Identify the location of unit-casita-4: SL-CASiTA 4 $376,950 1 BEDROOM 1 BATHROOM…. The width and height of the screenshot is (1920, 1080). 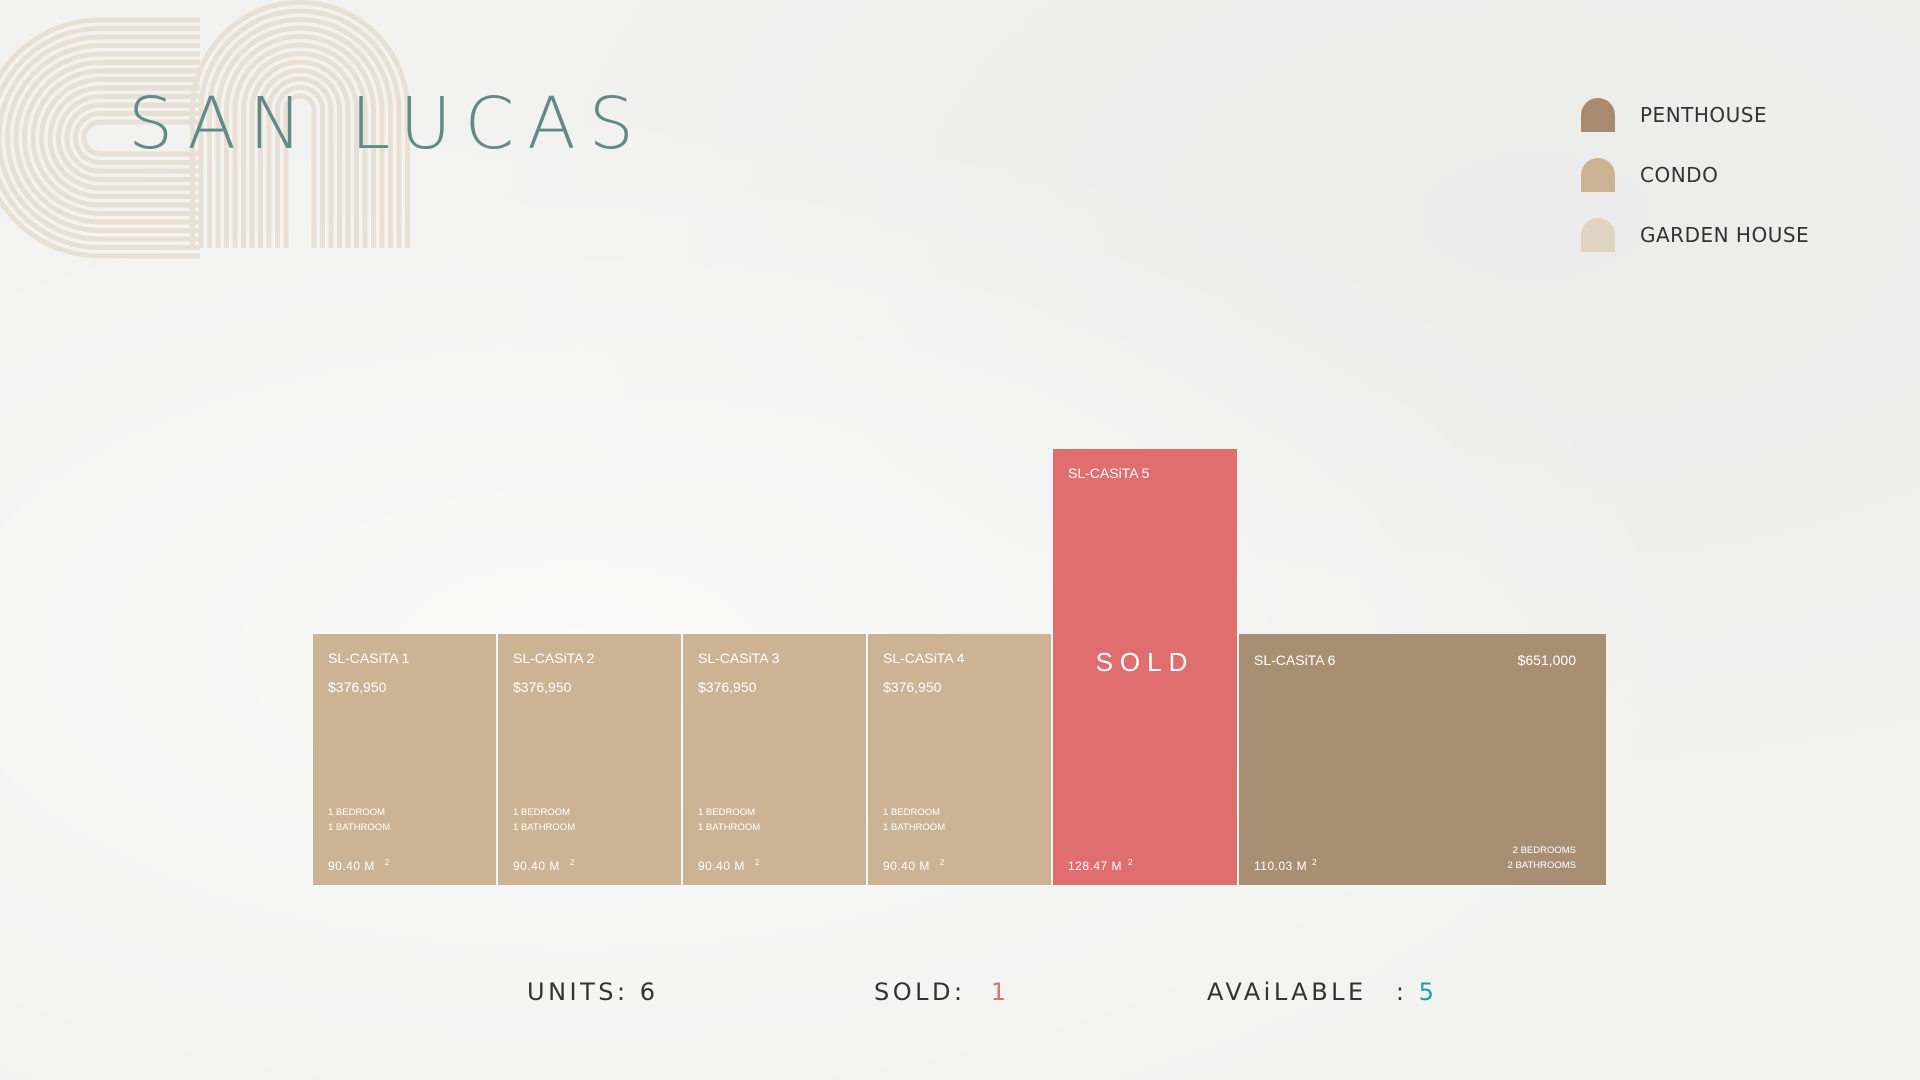
(959, 759).